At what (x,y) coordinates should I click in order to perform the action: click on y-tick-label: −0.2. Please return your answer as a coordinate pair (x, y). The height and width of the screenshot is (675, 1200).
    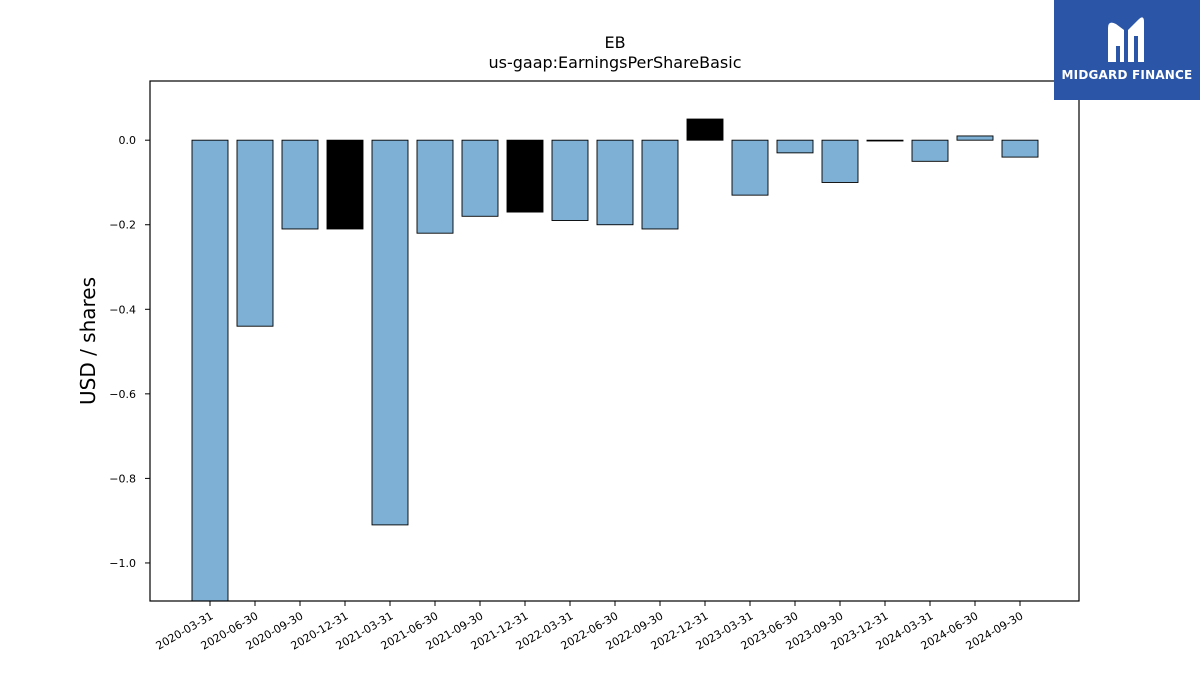
    Looking at the image, I should click on (122, 225).